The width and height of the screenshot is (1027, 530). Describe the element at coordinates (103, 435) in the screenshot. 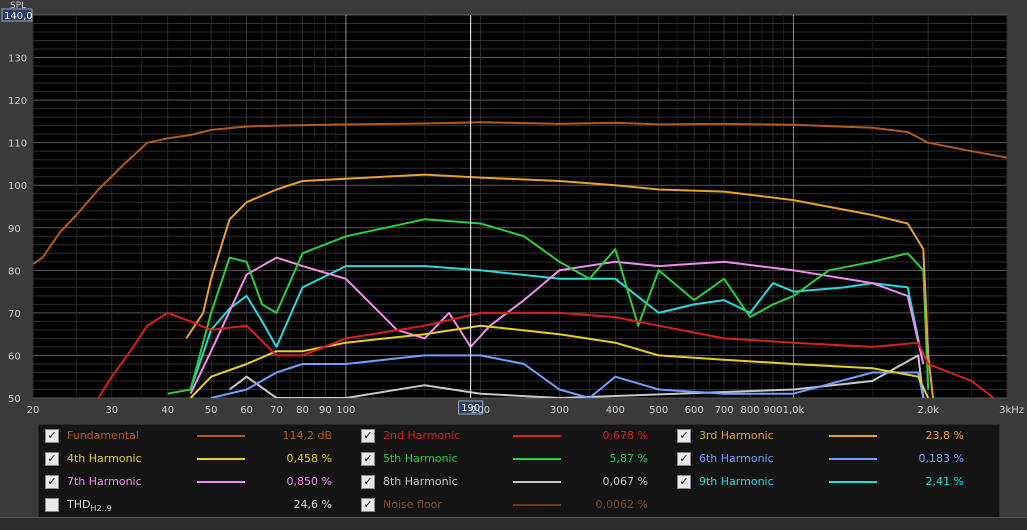

I see `legend-label: Fundamental` at that location.